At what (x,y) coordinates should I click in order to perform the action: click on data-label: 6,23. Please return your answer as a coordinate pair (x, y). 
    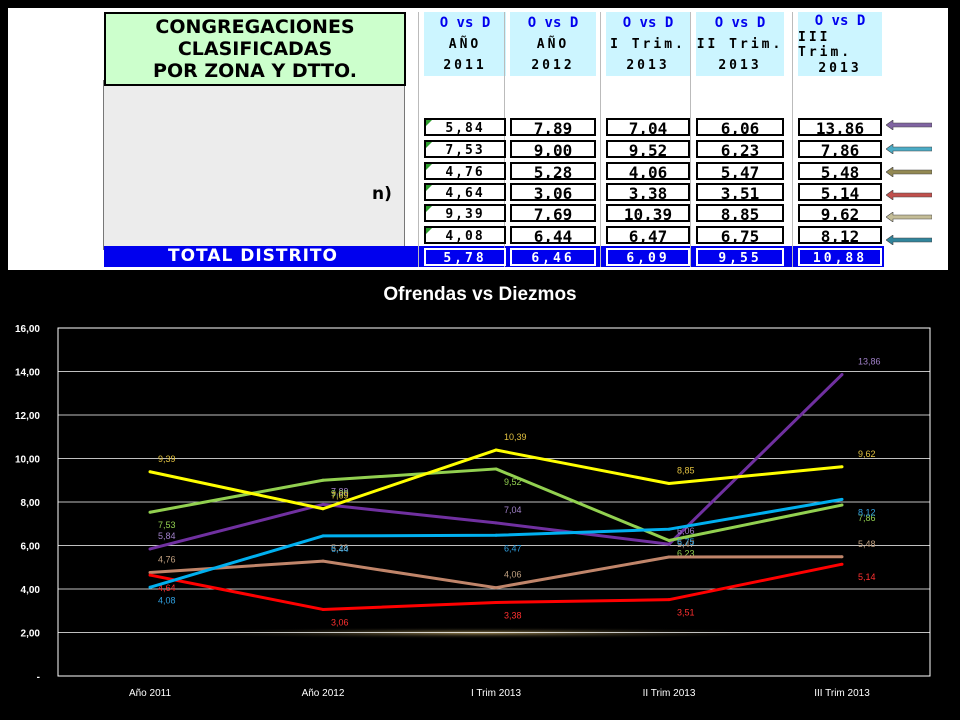
    Looking at the image, I should click on (686, 553).